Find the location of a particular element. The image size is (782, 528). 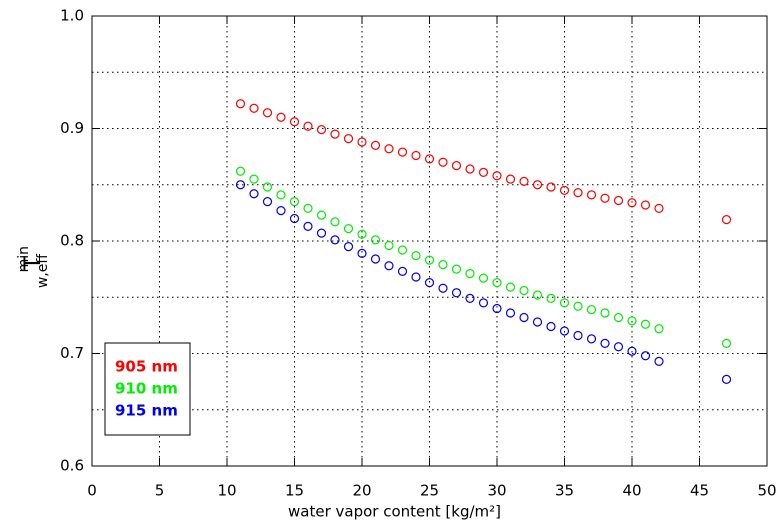

y-tick-label: 0.8 is located at coordinates (72, 241).